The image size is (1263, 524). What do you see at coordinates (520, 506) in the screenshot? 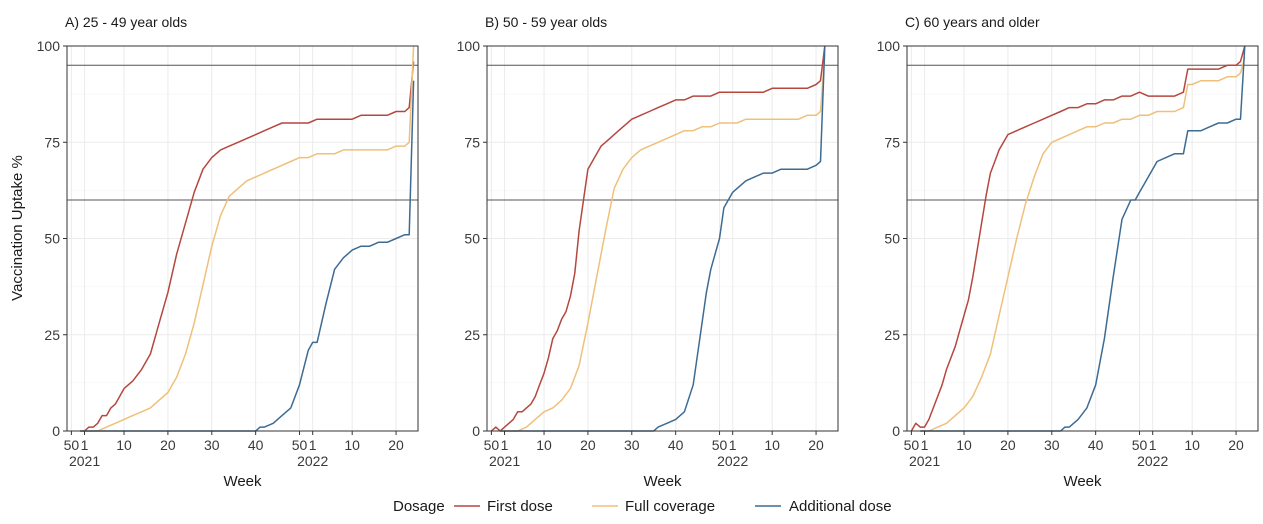
I see `legend-label-first-dose: First dose` at bounding box center [520, 506].